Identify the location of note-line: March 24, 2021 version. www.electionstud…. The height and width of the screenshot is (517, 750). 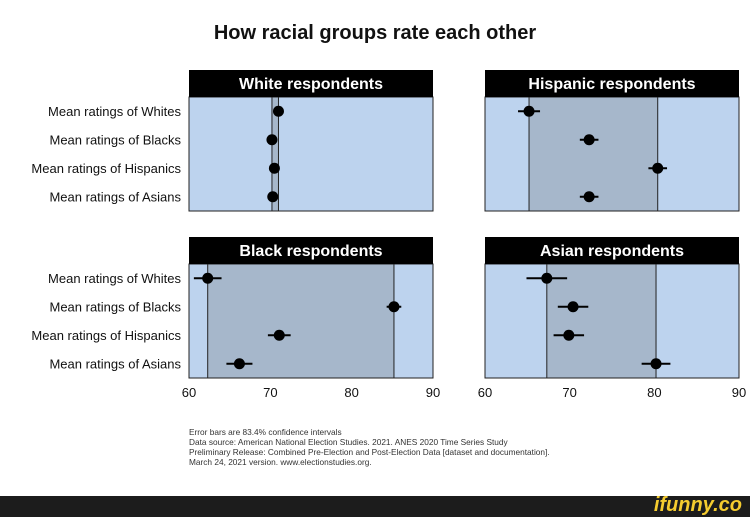
(280, 462).